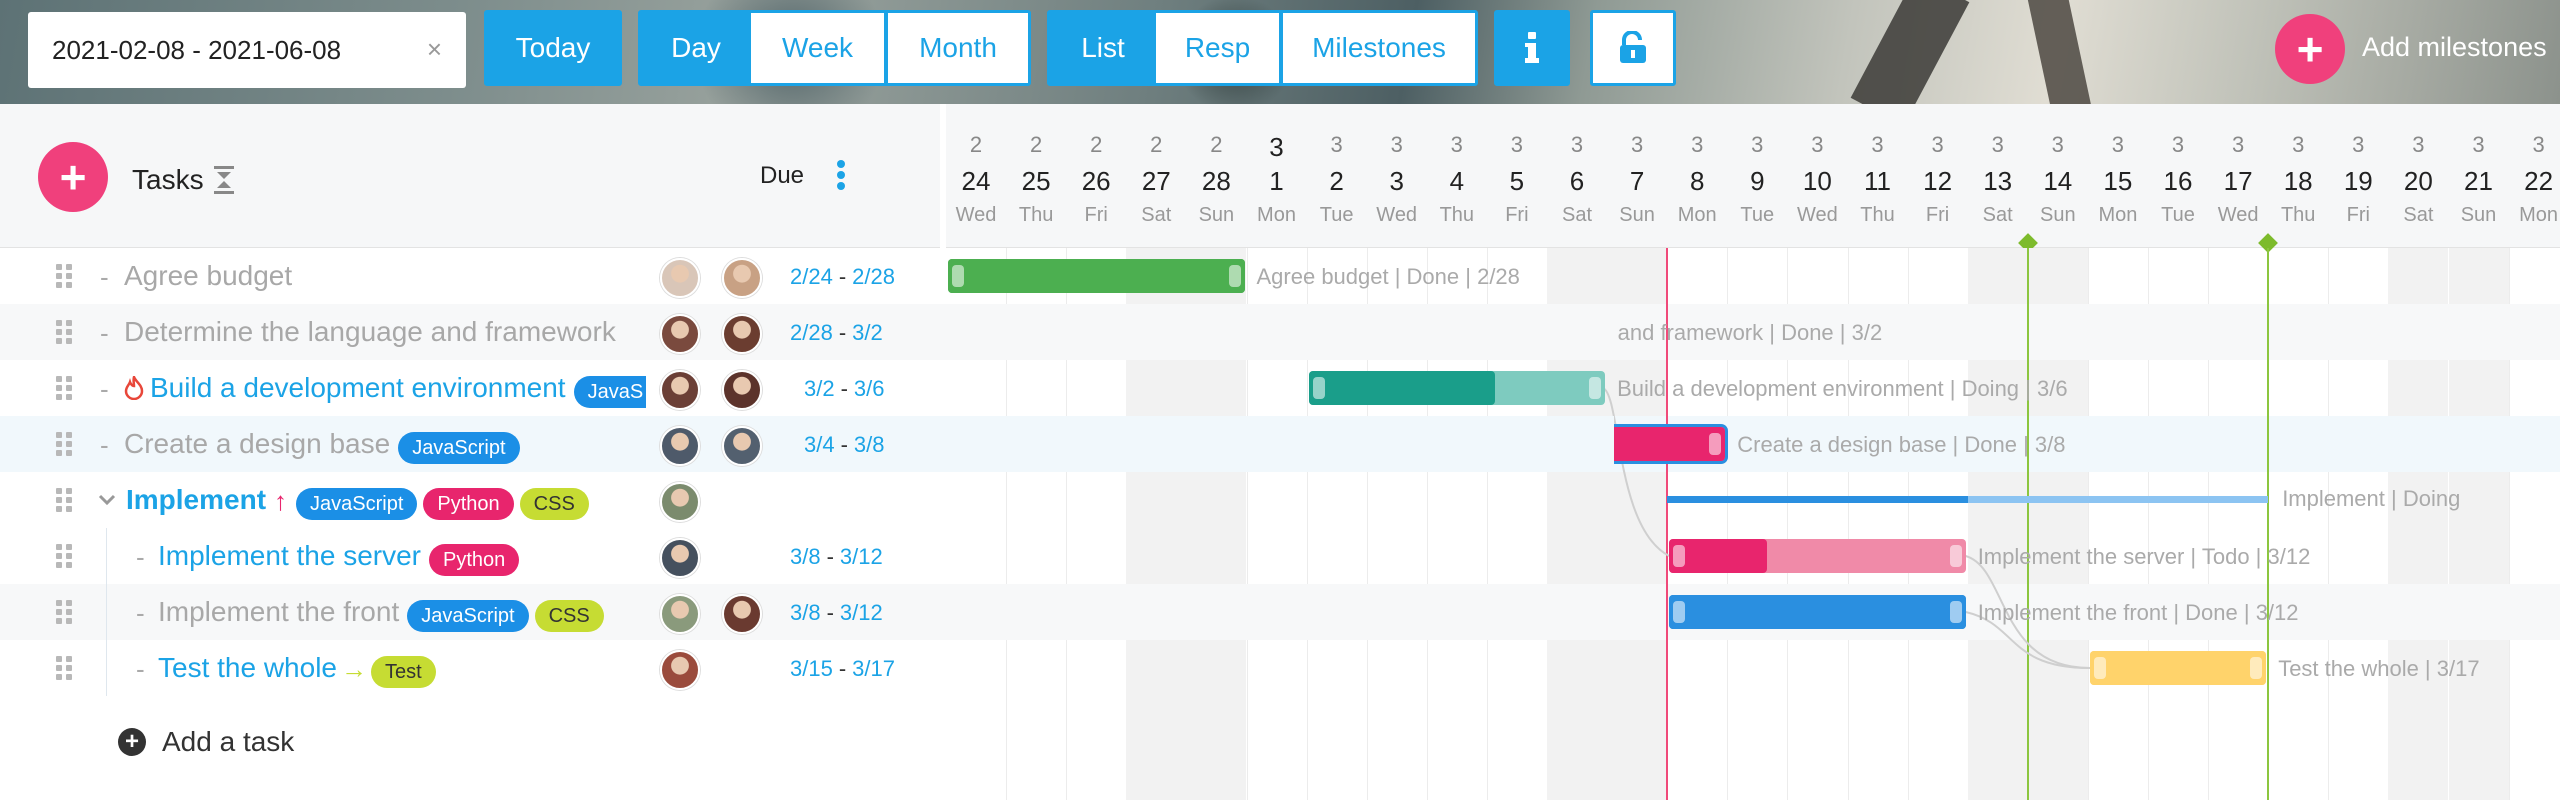 This screenshot has height=800, width=2560. I want to click on due-dates: 3/4-3/8, so click(844, 445).